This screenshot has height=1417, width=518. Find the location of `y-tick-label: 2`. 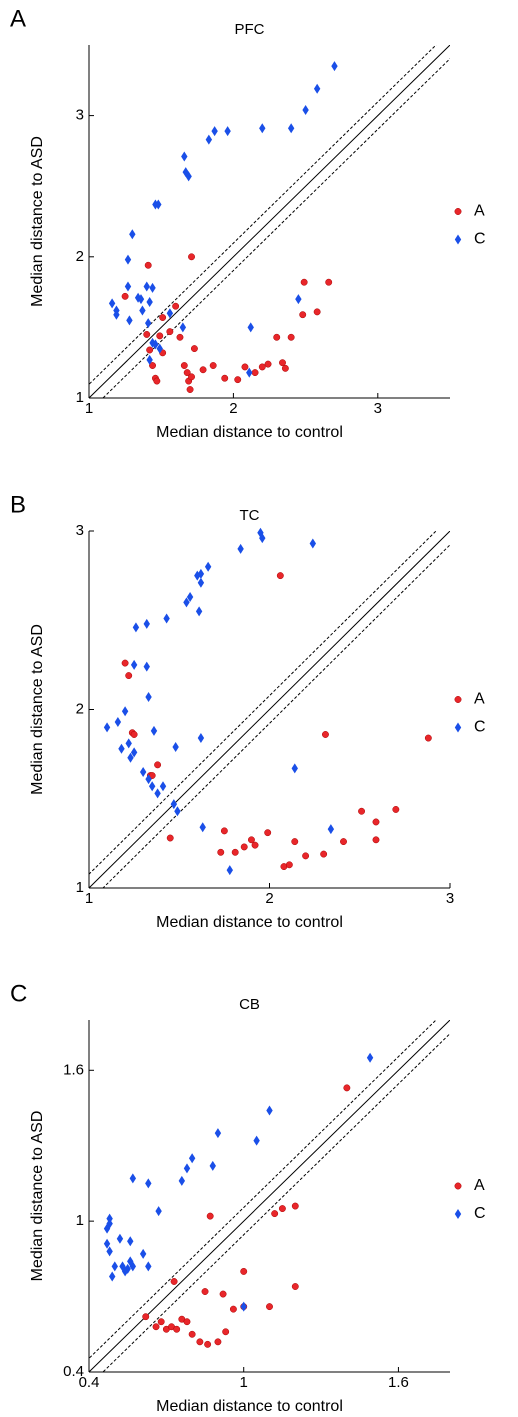

y-tick-label: 2 is located at coordinates (80, 256).